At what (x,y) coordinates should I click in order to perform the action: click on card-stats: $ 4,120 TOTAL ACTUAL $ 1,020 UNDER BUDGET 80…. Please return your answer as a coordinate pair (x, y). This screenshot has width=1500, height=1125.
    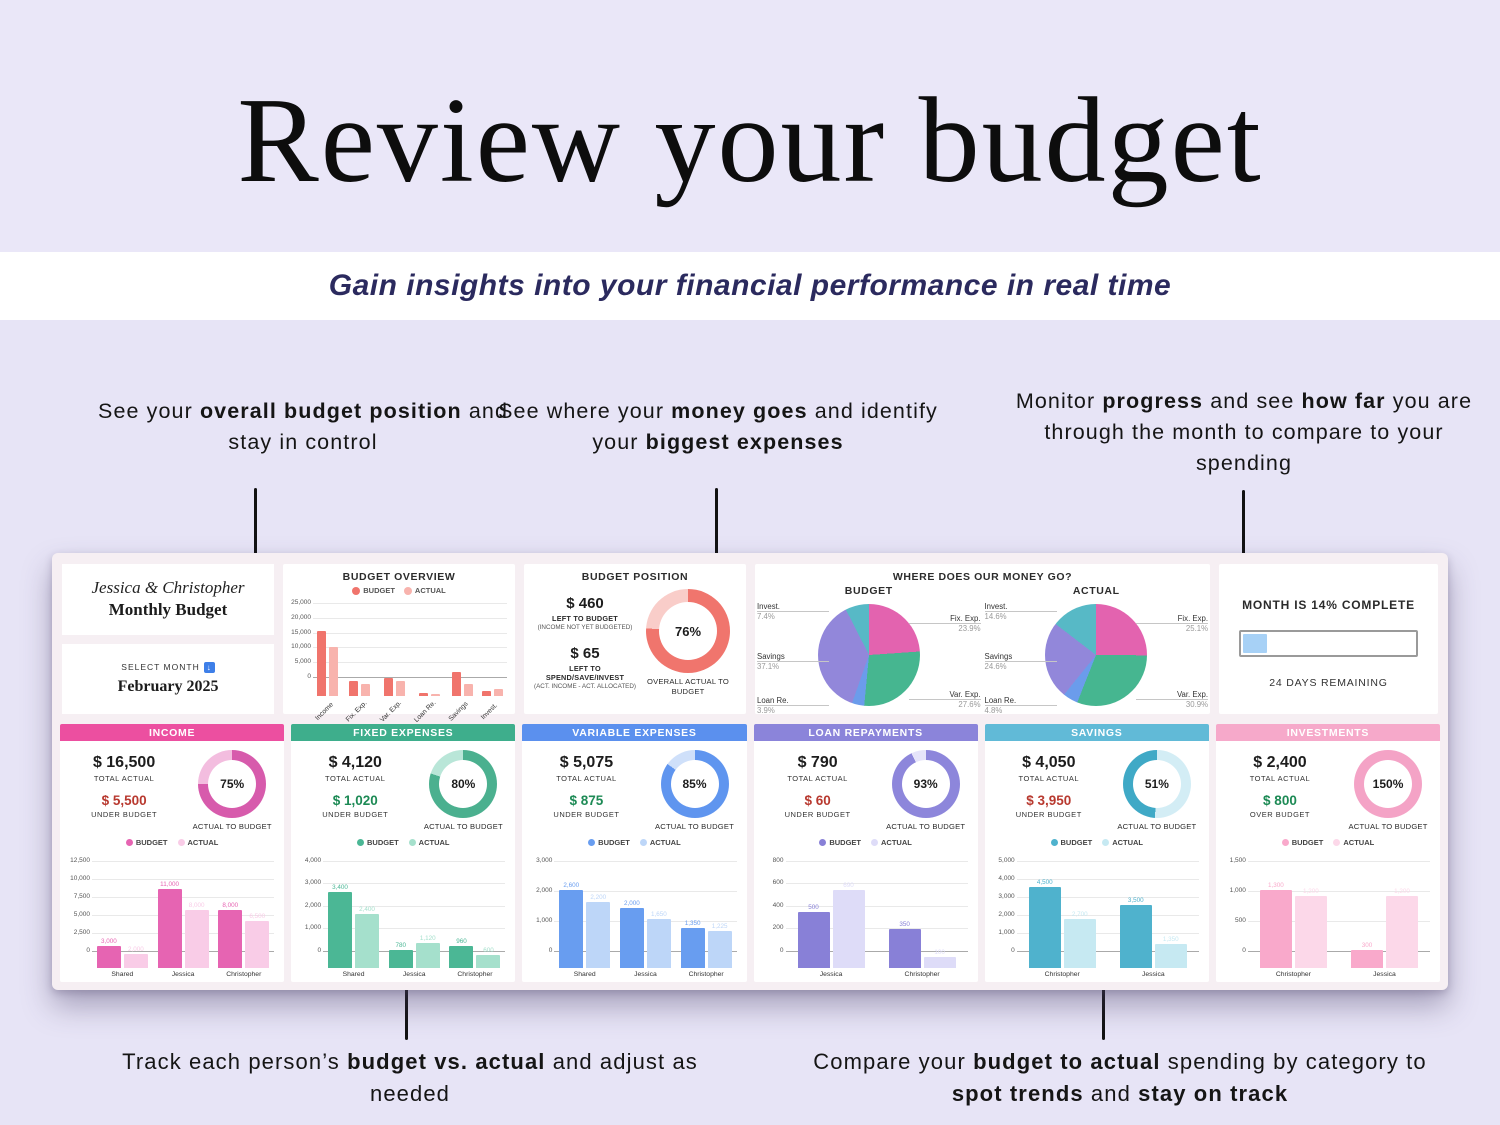
    Looking at the image, I should click on (403, 786).